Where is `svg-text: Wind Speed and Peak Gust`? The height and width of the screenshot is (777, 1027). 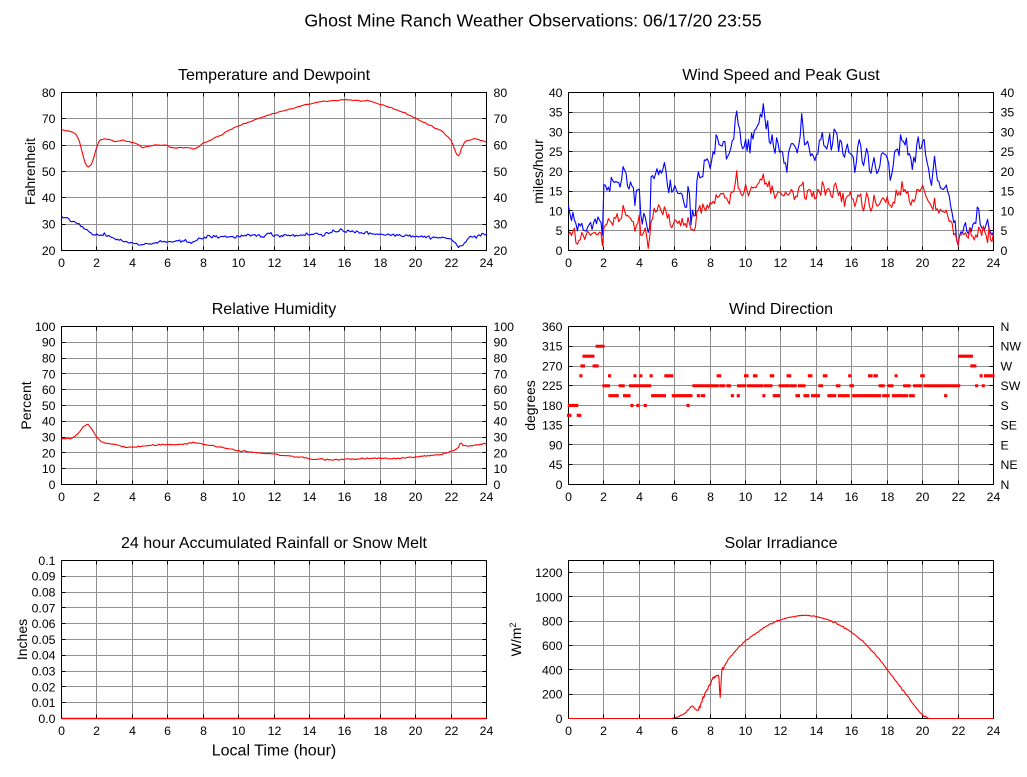
svg-text: Wind Speed and Peak Gust is located at coordinates (781, 75).